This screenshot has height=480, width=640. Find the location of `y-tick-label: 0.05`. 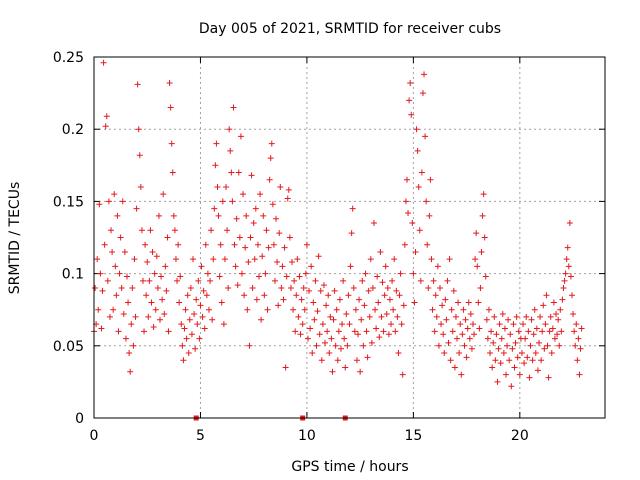

y-tick-label: 0.05 is located at coordinates (68, 347).